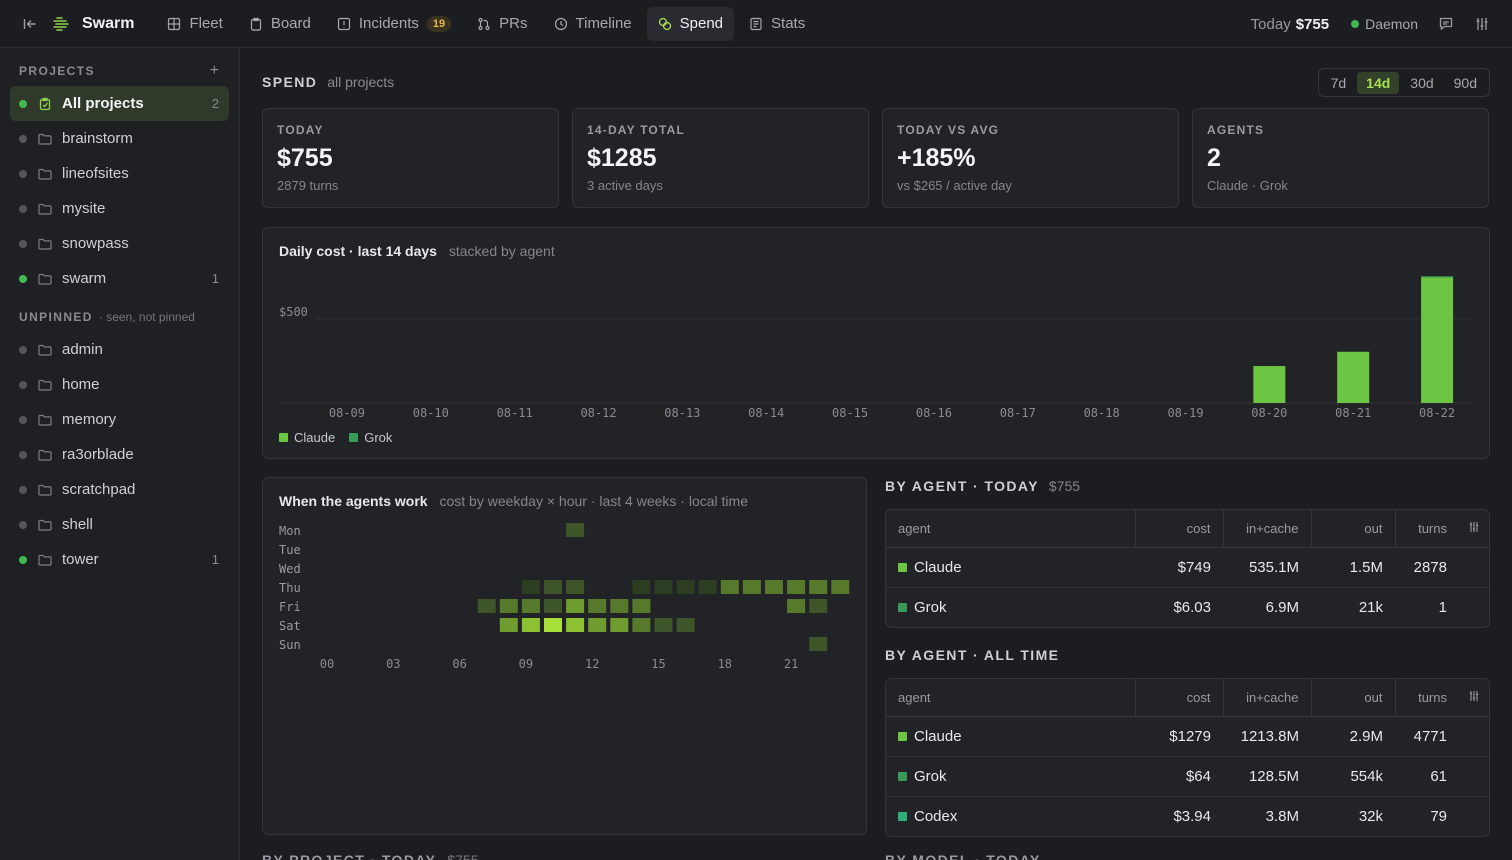  What do you see at coordinates (1370, 607) in the screenshot?
I see `cell-out: 21k` at bounding box center [1370, 607].